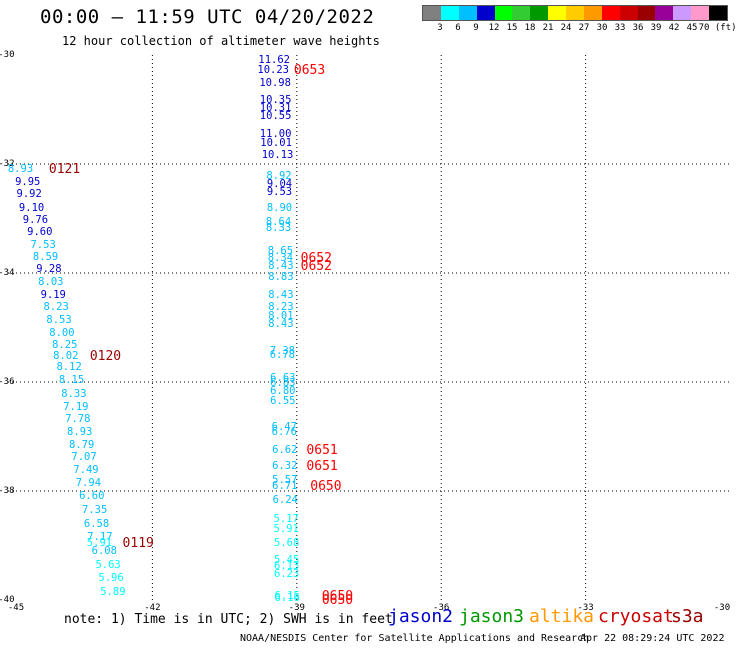 Image resolution: width=740 pixels, height=650 pixels. I want to click on longitude-tick-label: -45, so click(16, 608).